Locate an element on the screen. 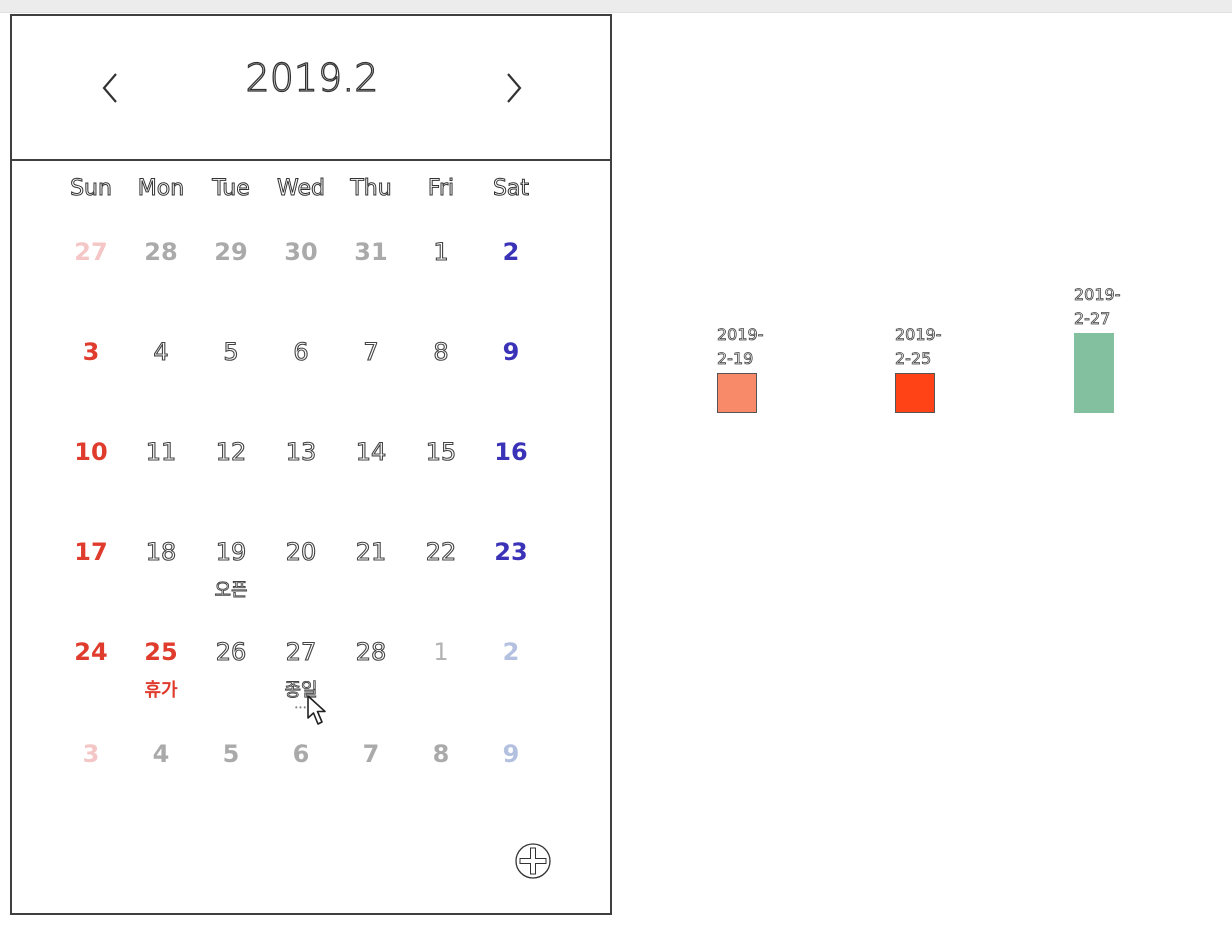 The height and width of the screenshot is (938, 1232). day-cell: 23 is located at coordinates (511, 583).